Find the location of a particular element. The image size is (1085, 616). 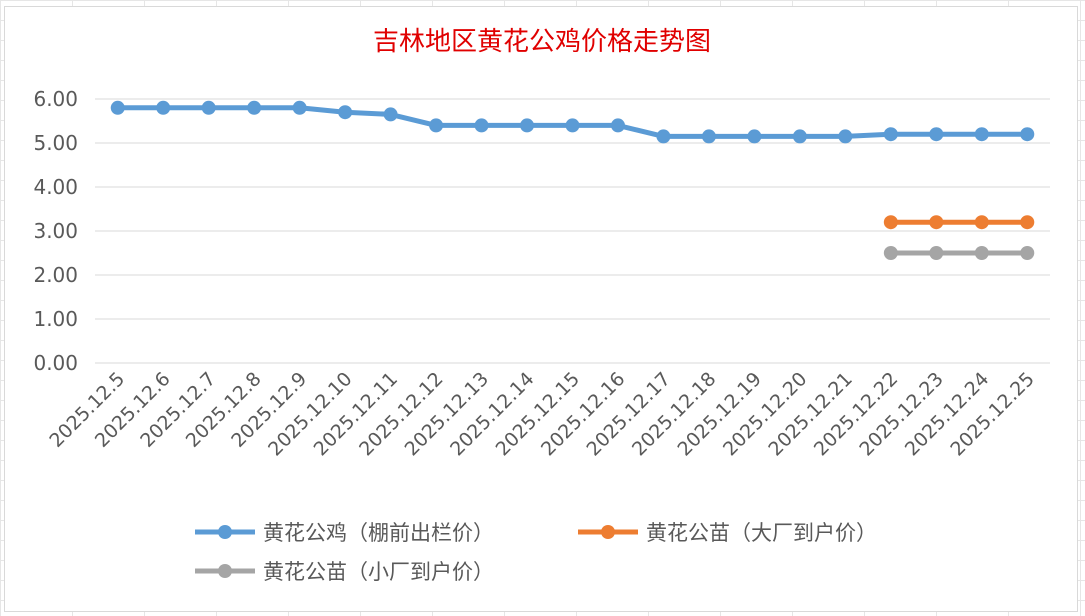

legend-label: 黄花公苗（小厂到户价） is located at coordinates (378, 572).